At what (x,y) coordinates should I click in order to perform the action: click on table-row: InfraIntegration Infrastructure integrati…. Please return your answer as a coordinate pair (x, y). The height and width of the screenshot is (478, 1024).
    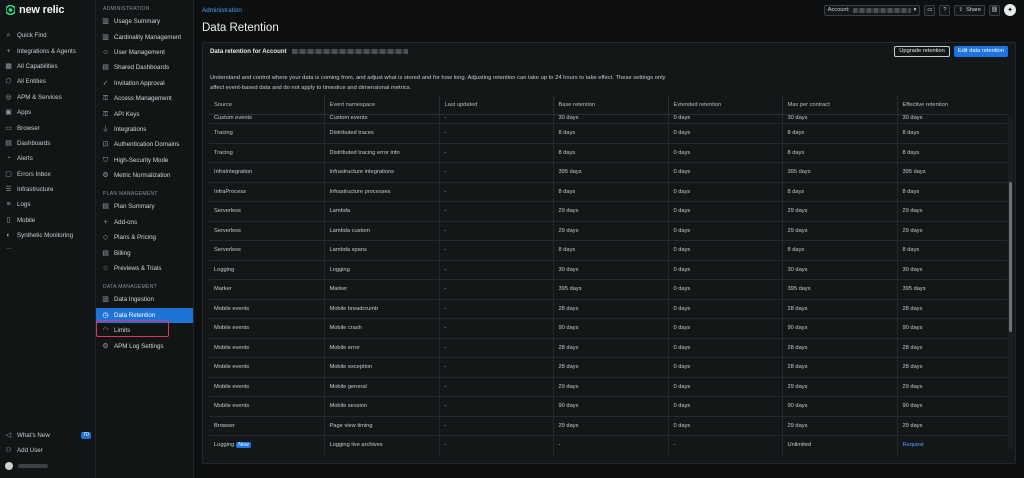
    Looking at the image, I should click on (608, 172).